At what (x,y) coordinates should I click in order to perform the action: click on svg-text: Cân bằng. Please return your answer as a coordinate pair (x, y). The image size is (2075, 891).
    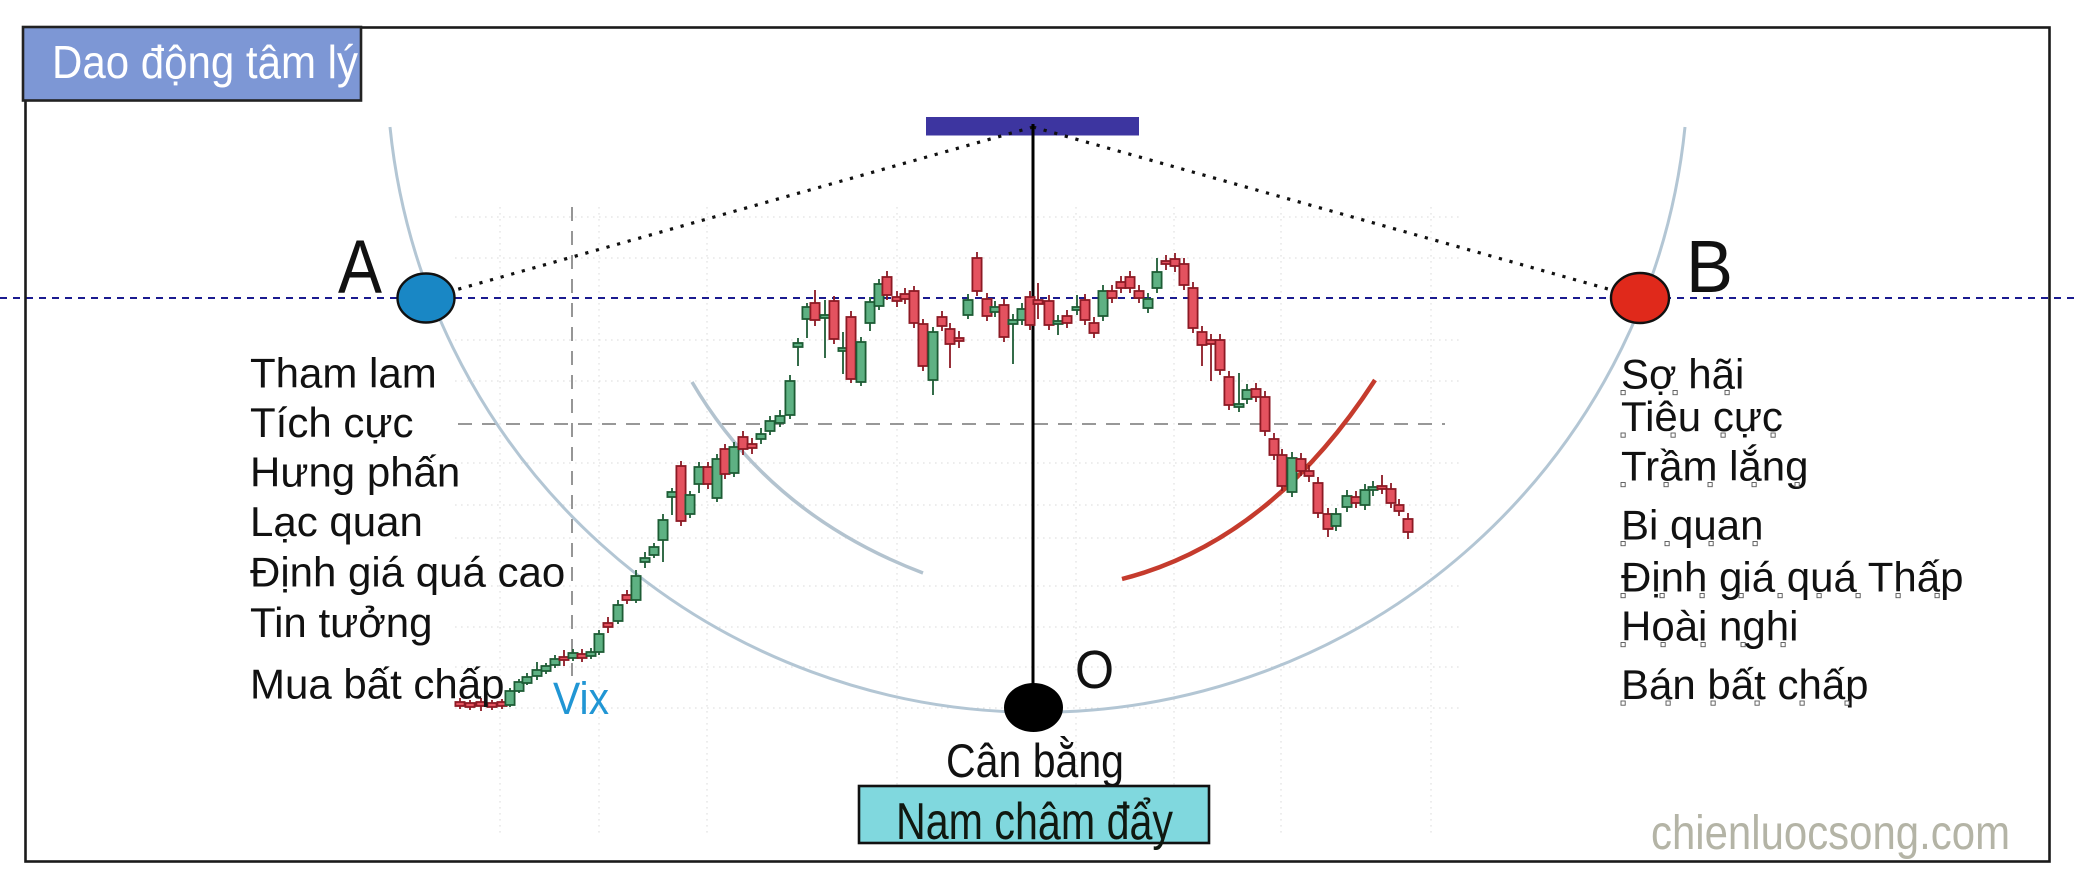
    Looking at the image, I should click on (1035, 760).